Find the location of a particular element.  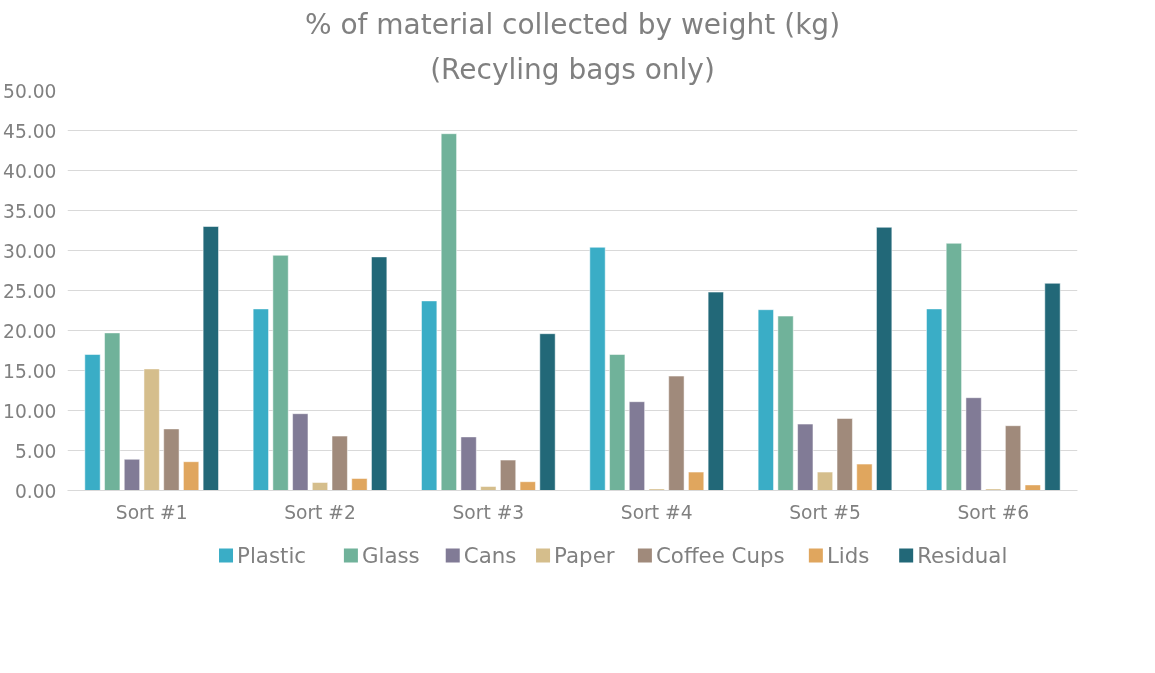

x-tick-label: Sort #3 is located at coordinates (488, 512).